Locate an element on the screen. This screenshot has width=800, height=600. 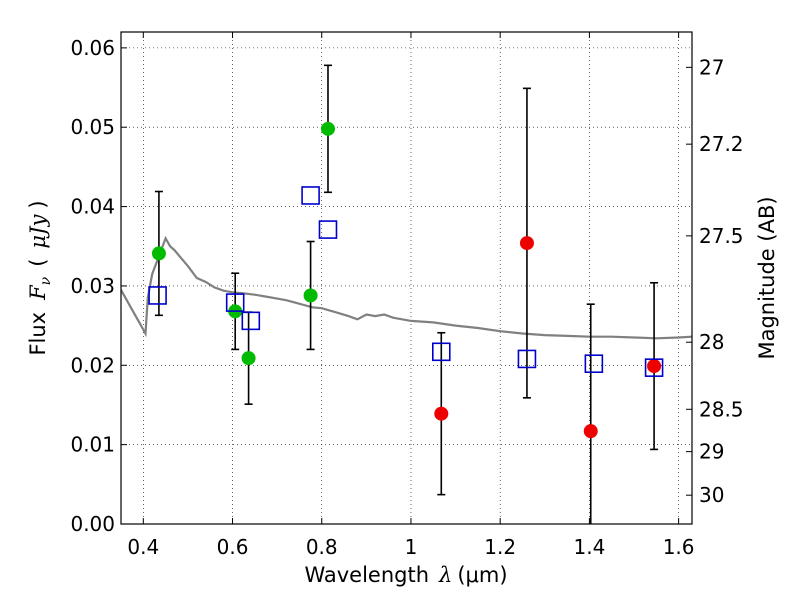
model-spectrum is located at coordinates (406, 287).